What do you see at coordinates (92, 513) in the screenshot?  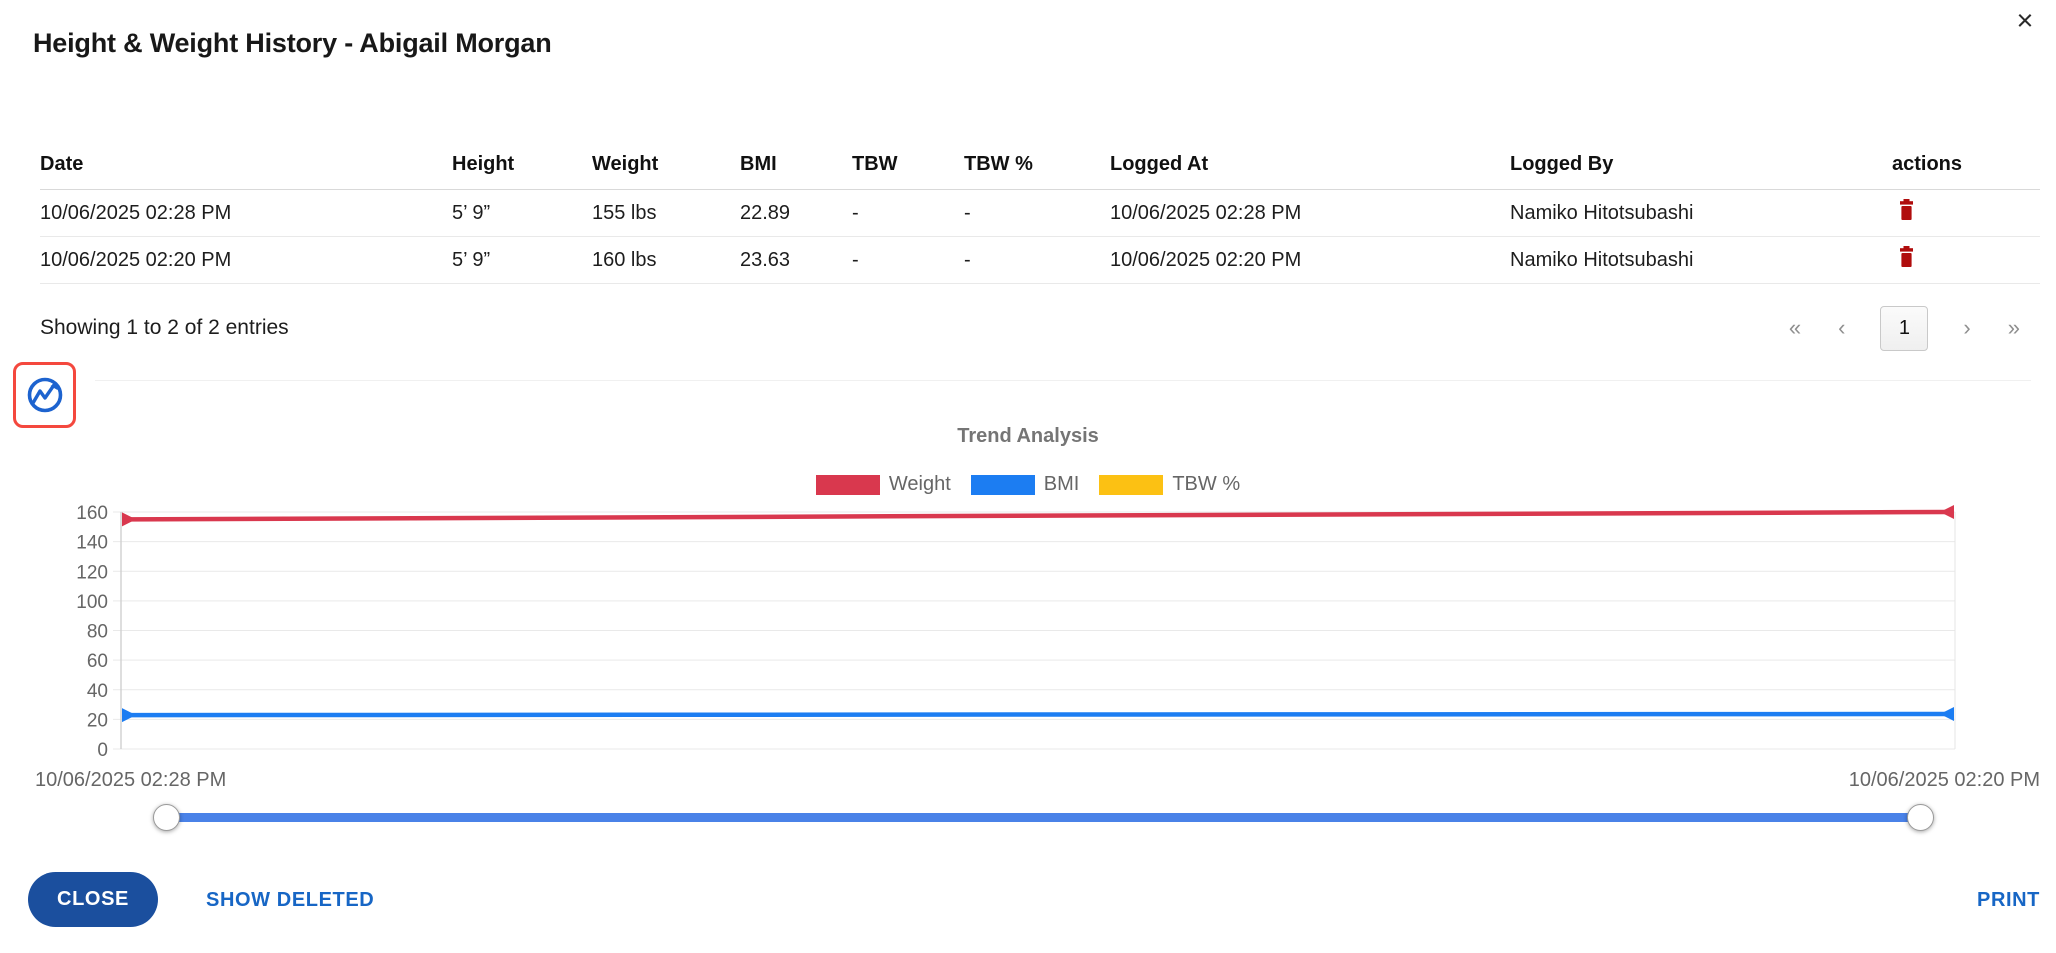 I see `y-tick-label: 160` at bounding box center [92, 513].